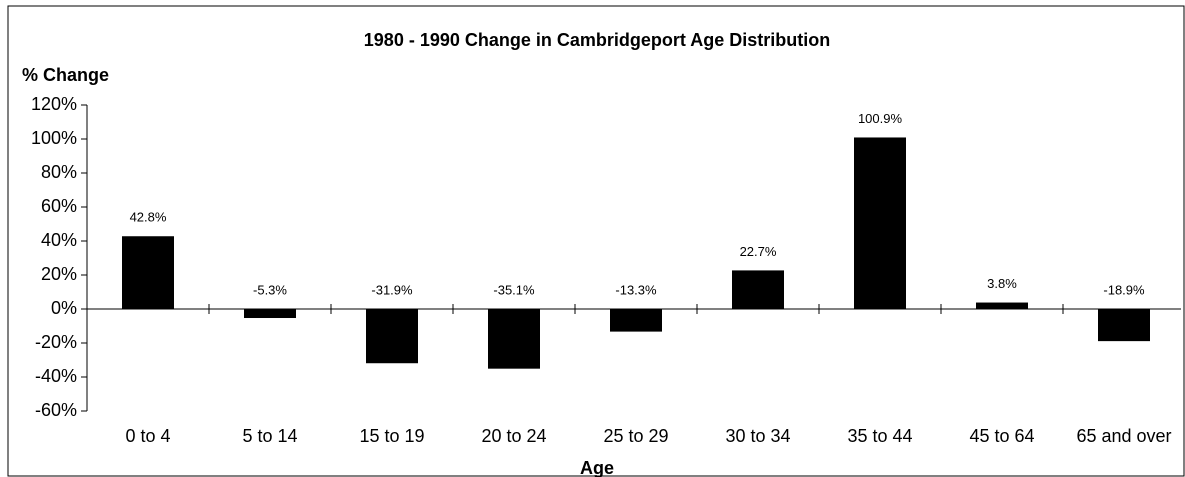 The height and width of the screenshot is (477, 1185). I want to click on value-label: -13.3%, so click(636, 289).